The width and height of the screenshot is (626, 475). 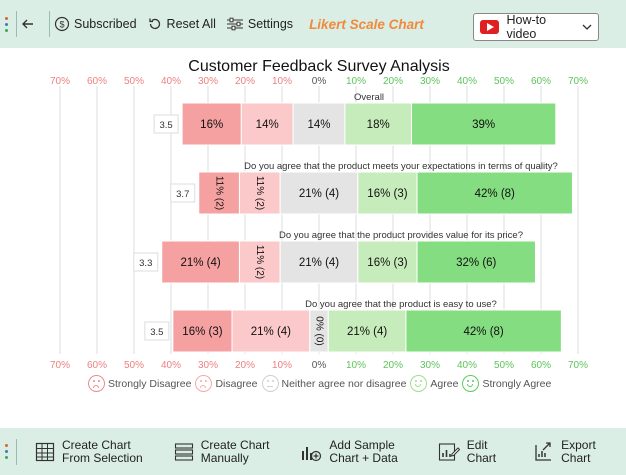 What do you see at coordinates (481, 451) in the screenshot?
I see `edit-chart-label: Edit Chart` at bounding box center [481, 451].